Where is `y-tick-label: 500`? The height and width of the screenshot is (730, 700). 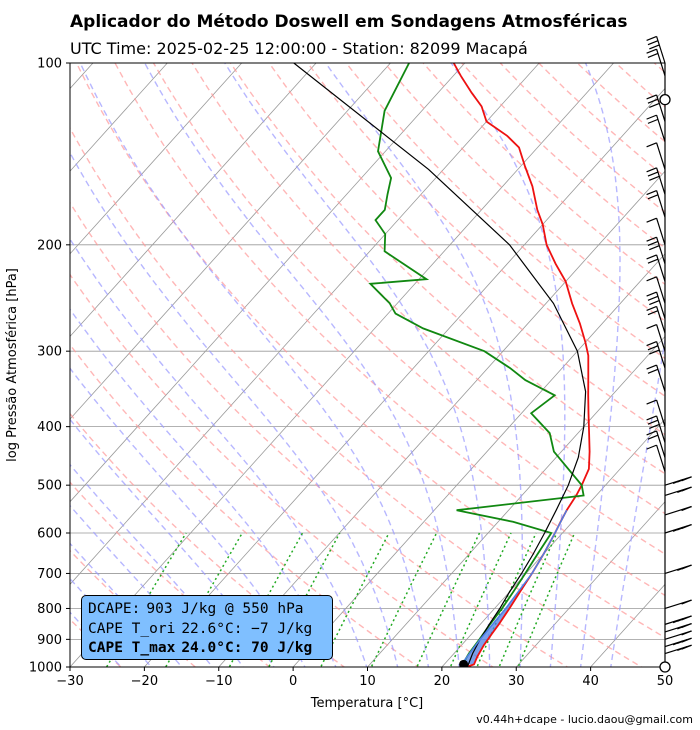 y-tick-label: 500 is located at coordinates (49, 486).